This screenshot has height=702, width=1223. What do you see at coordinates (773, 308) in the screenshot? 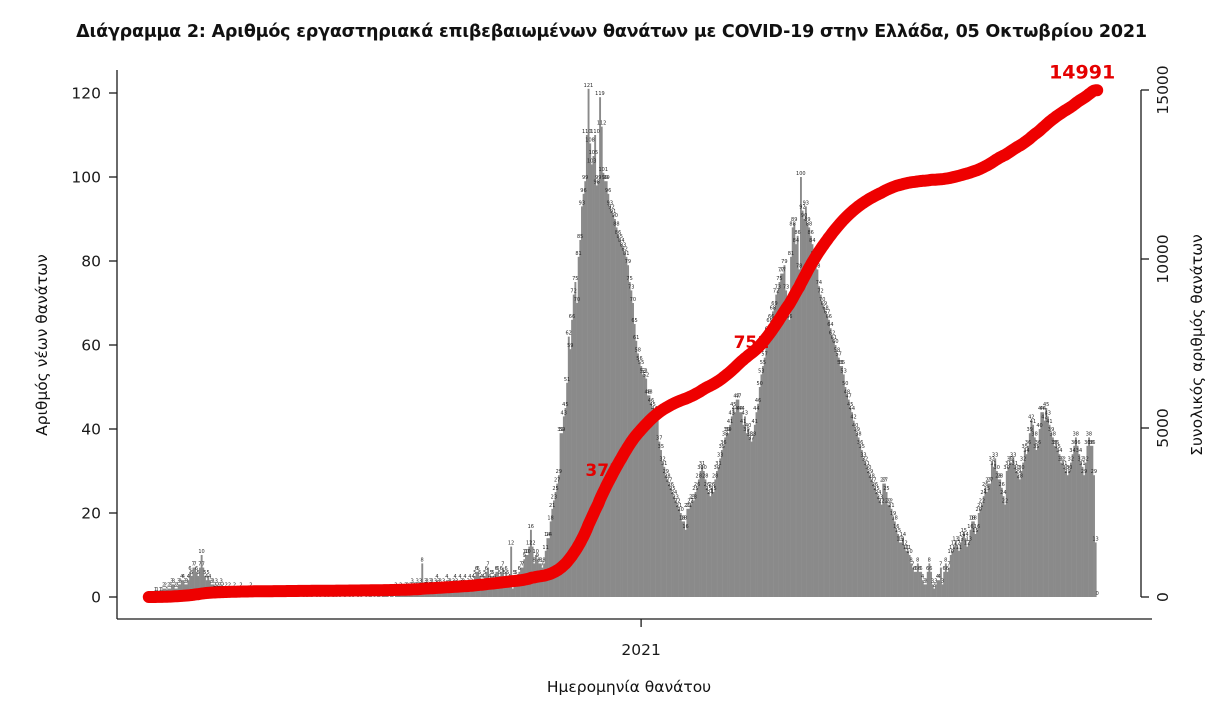
I see `svg-text: 68` at bounding box center [773, 308].